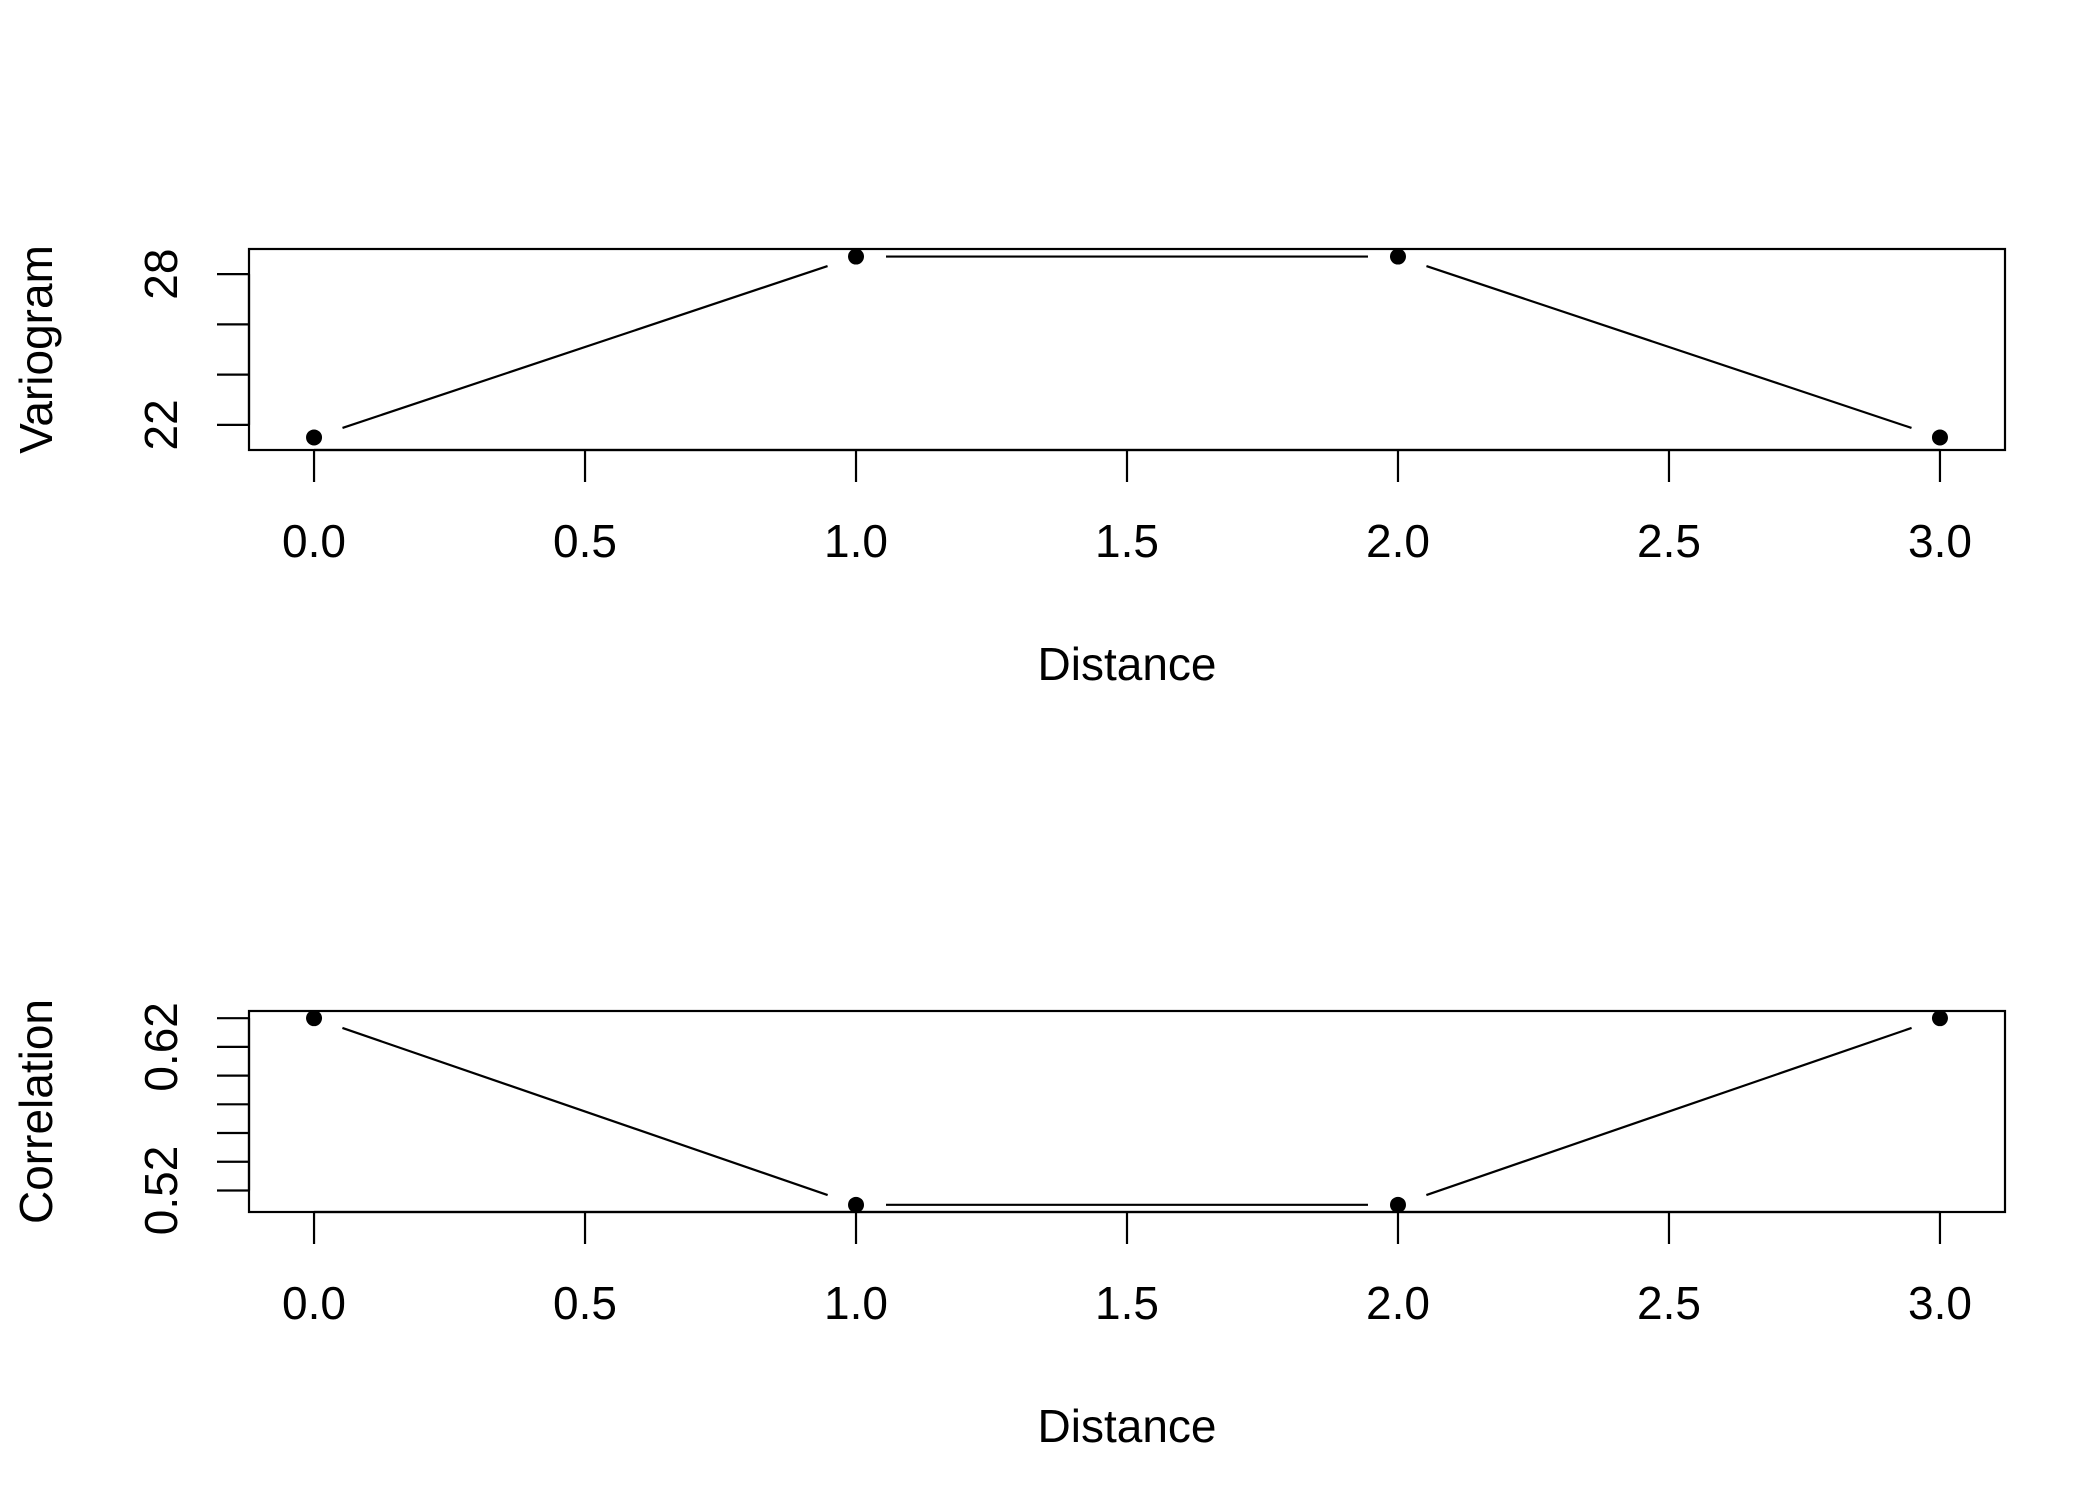 Image resolution: width=2100 pixels, height=1500 pixels. Describe the element at coordinates (161, 424) in the screenshot. I see `y-tick-label: 22` at that location.